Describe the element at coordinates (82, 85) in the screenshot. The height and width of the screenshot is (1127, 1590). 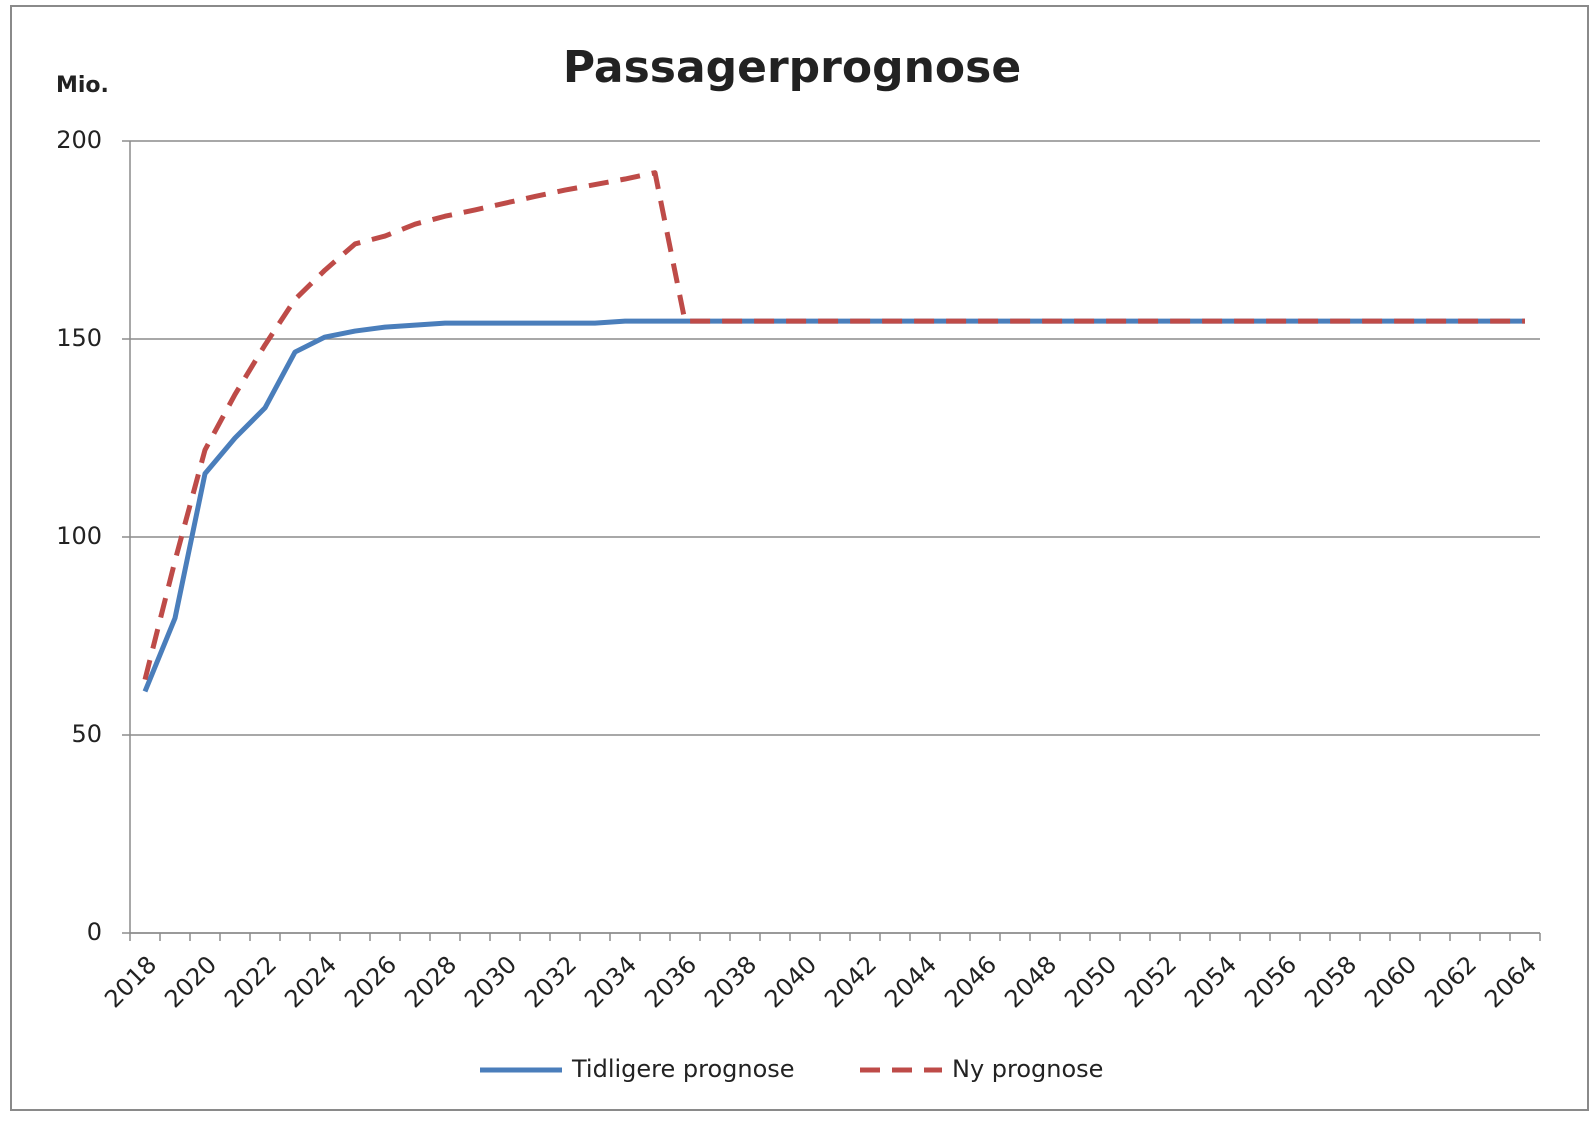
I see `y-axis-label: Mio.` at that location.